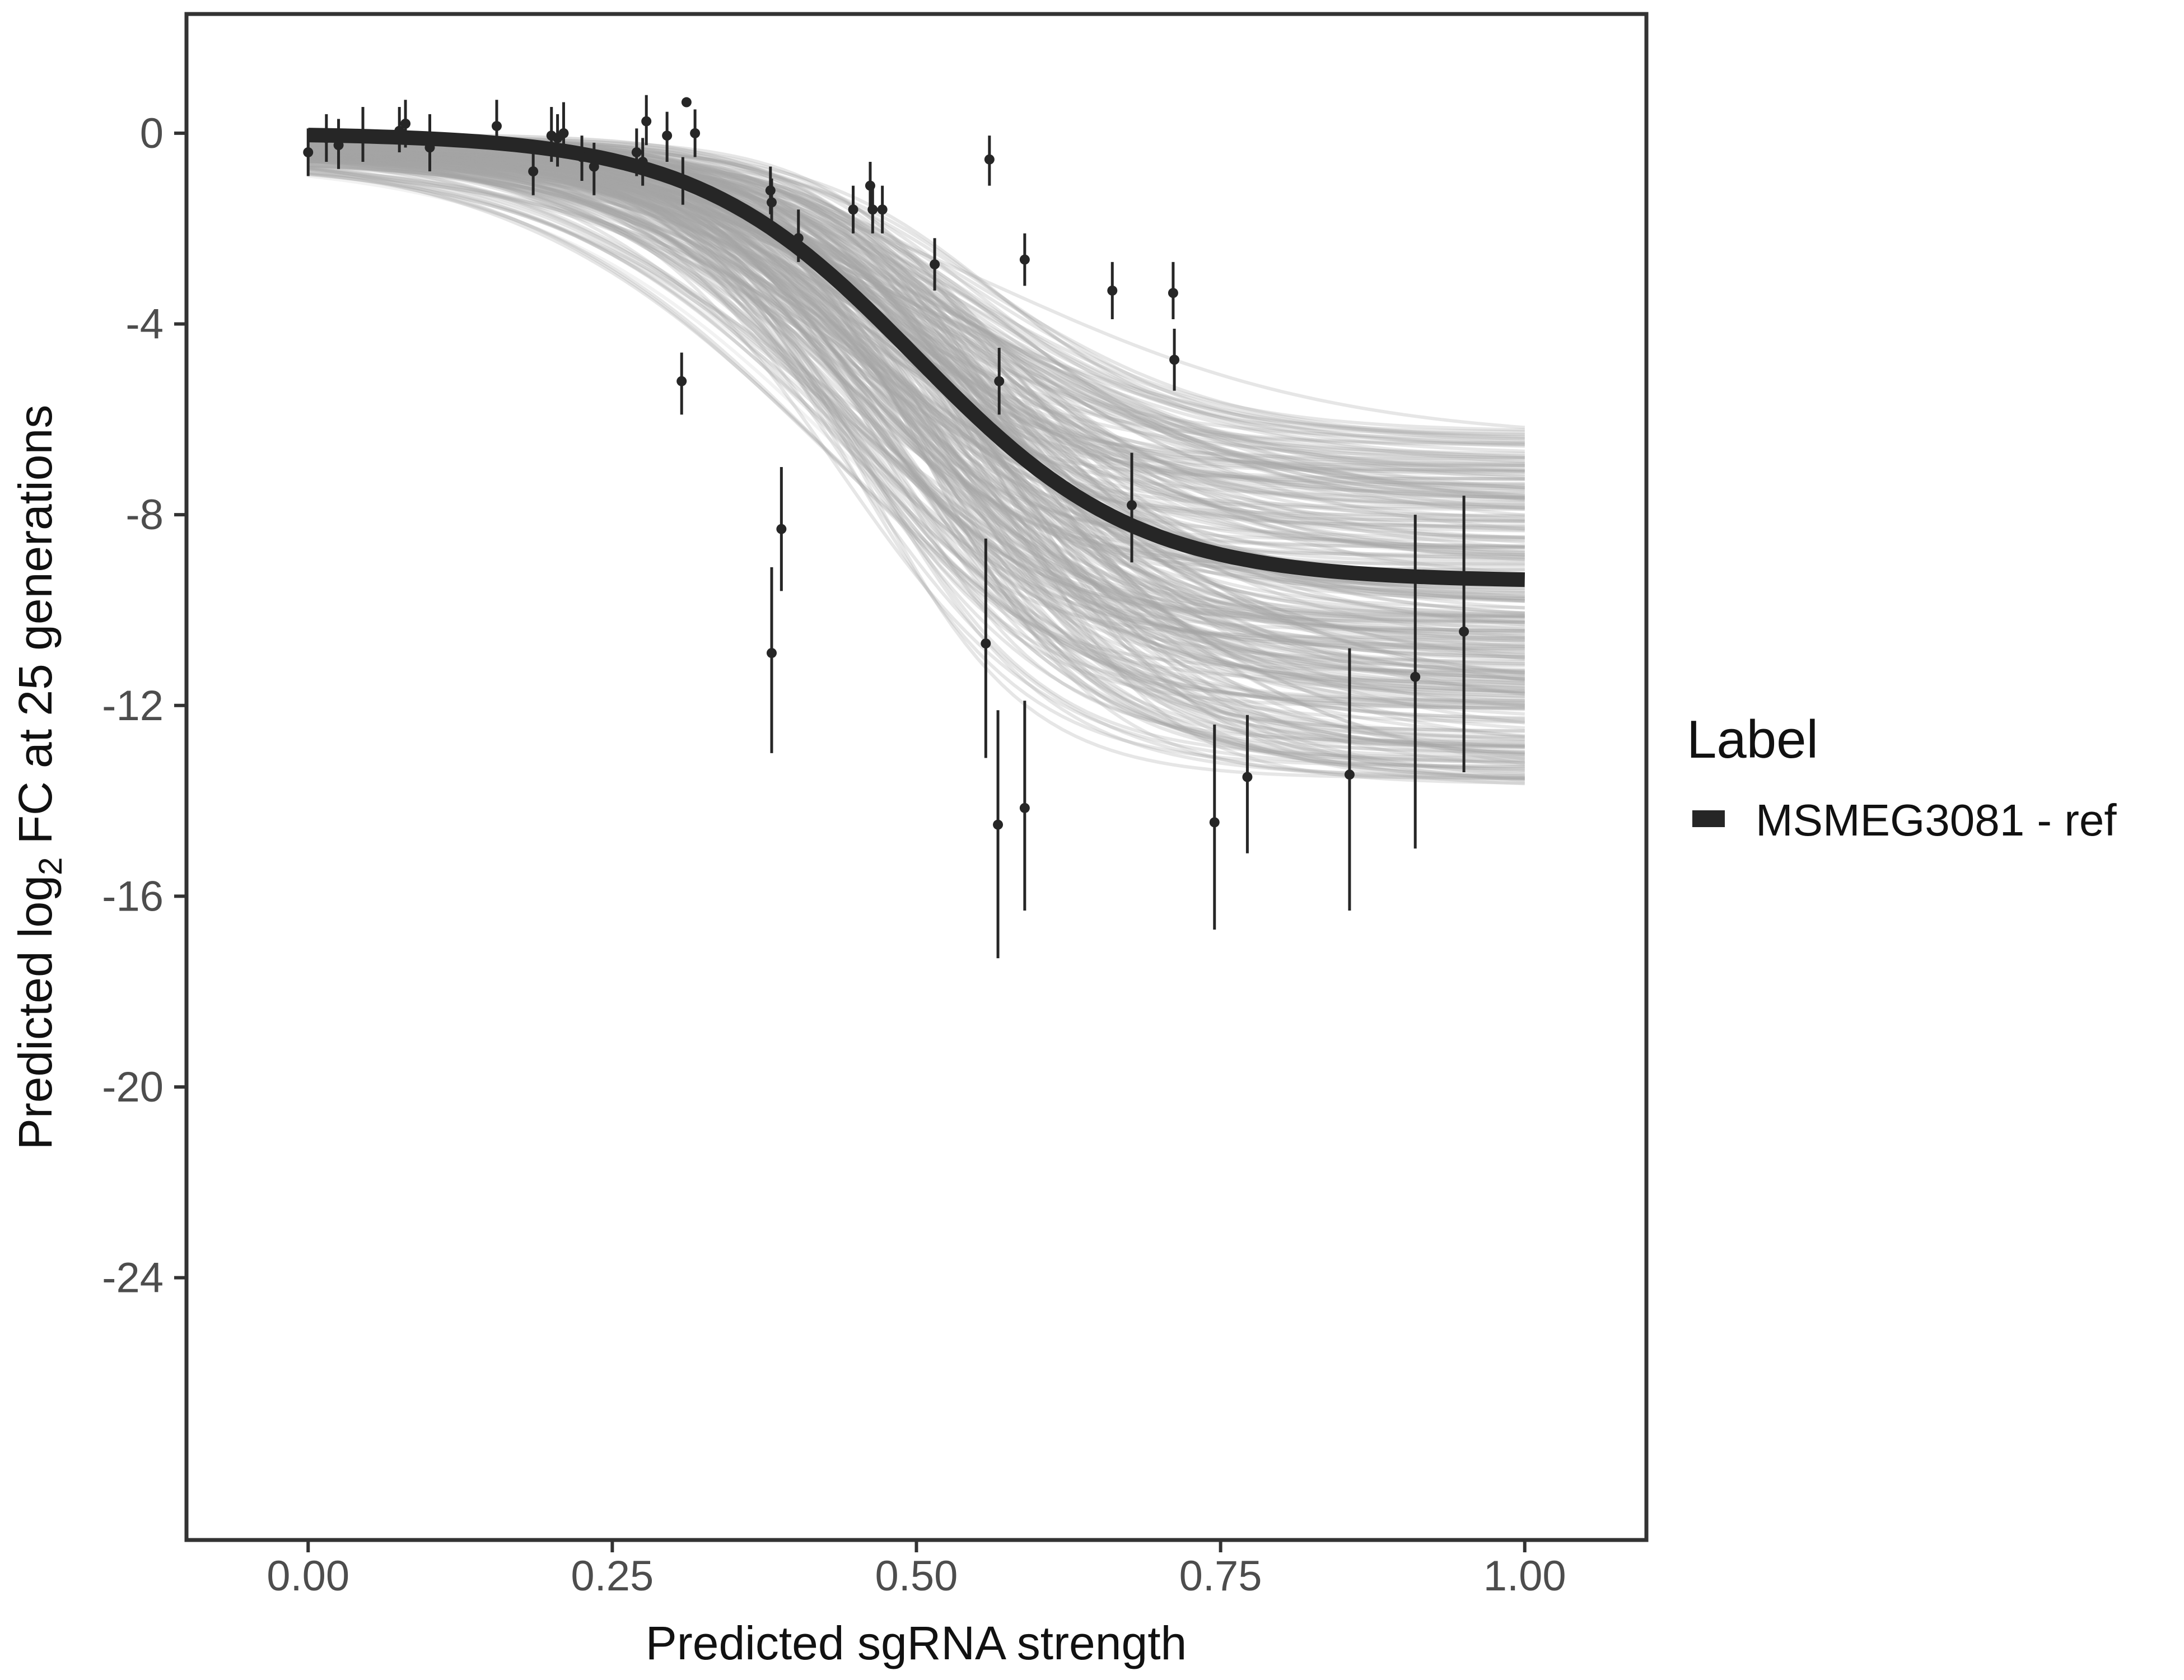  I want to click on y-tick-label: -12, so click(133, 706).